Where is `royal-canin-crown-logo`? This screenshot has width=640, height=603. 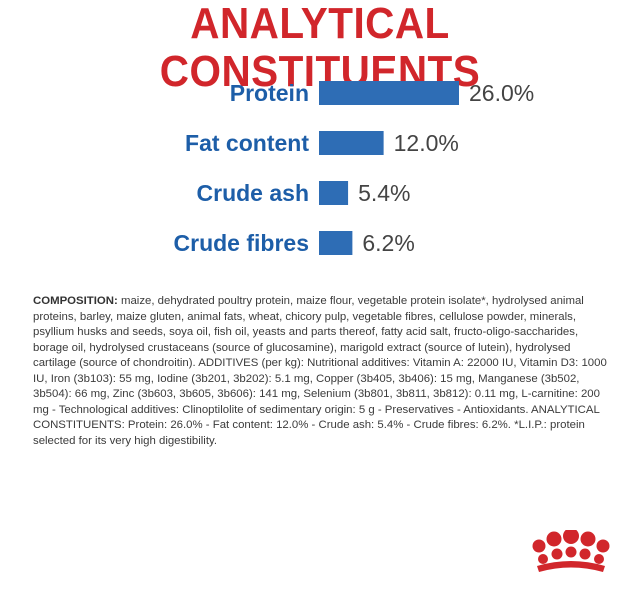
royal-canin-crown-logo is located at coordinates (571, 551).